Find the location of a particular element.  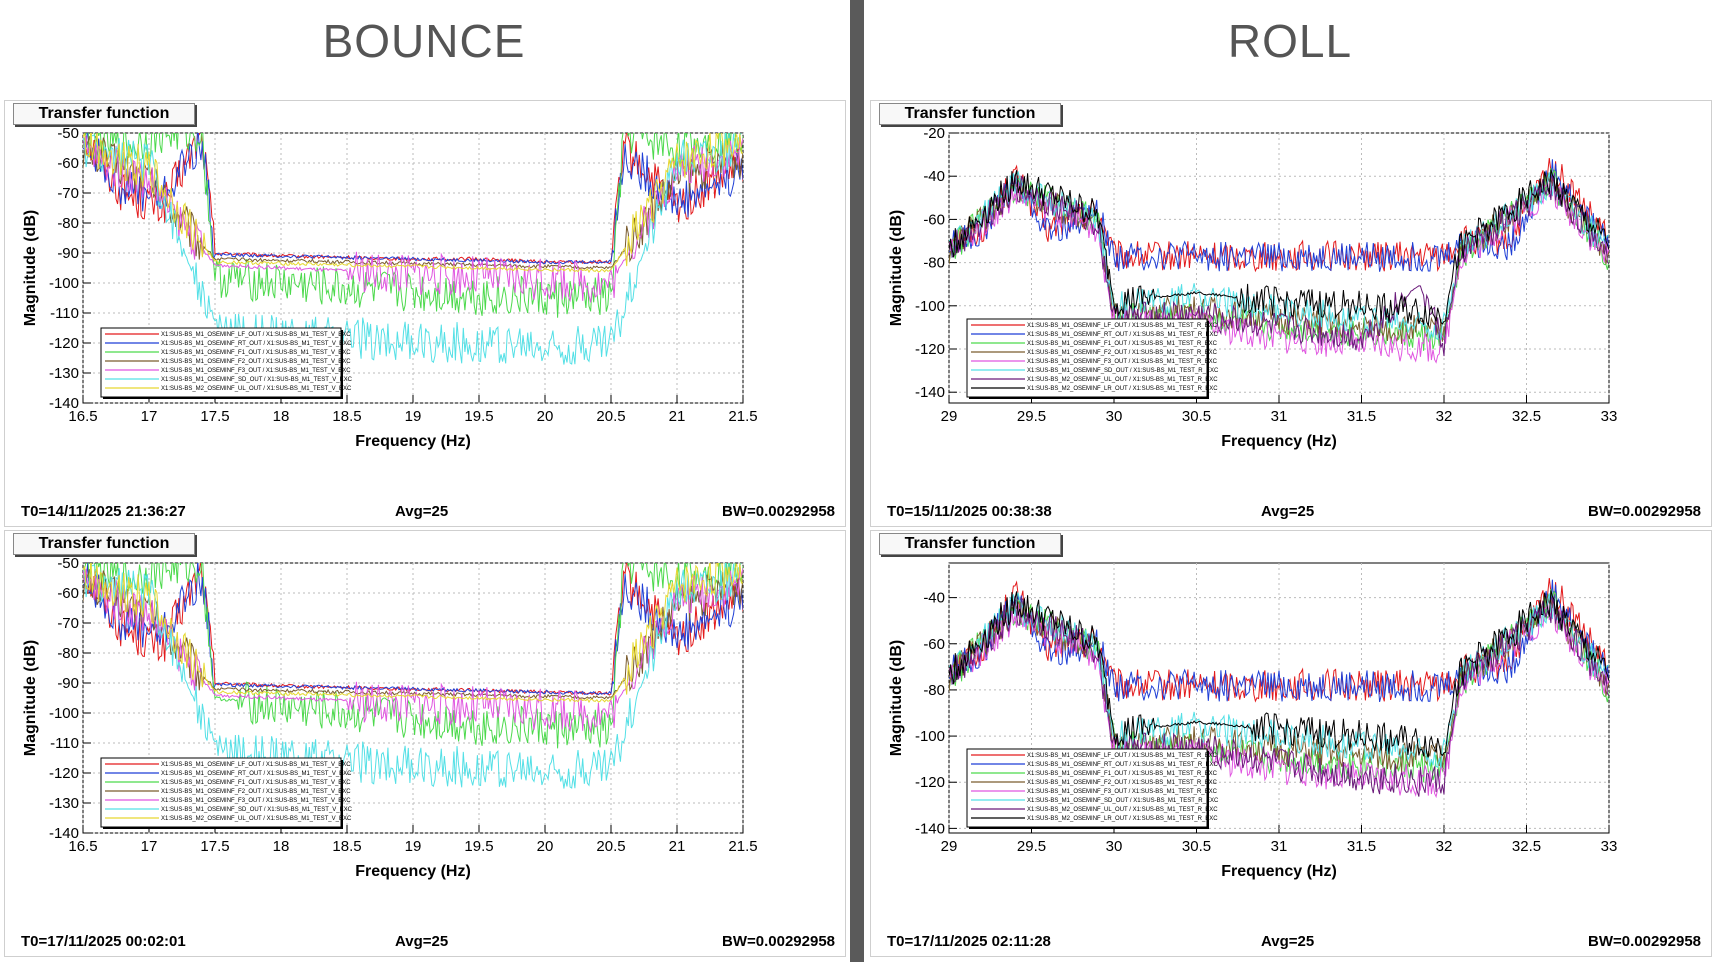

x-tick-label: 29.5 is located at coordinates (1031, 416).